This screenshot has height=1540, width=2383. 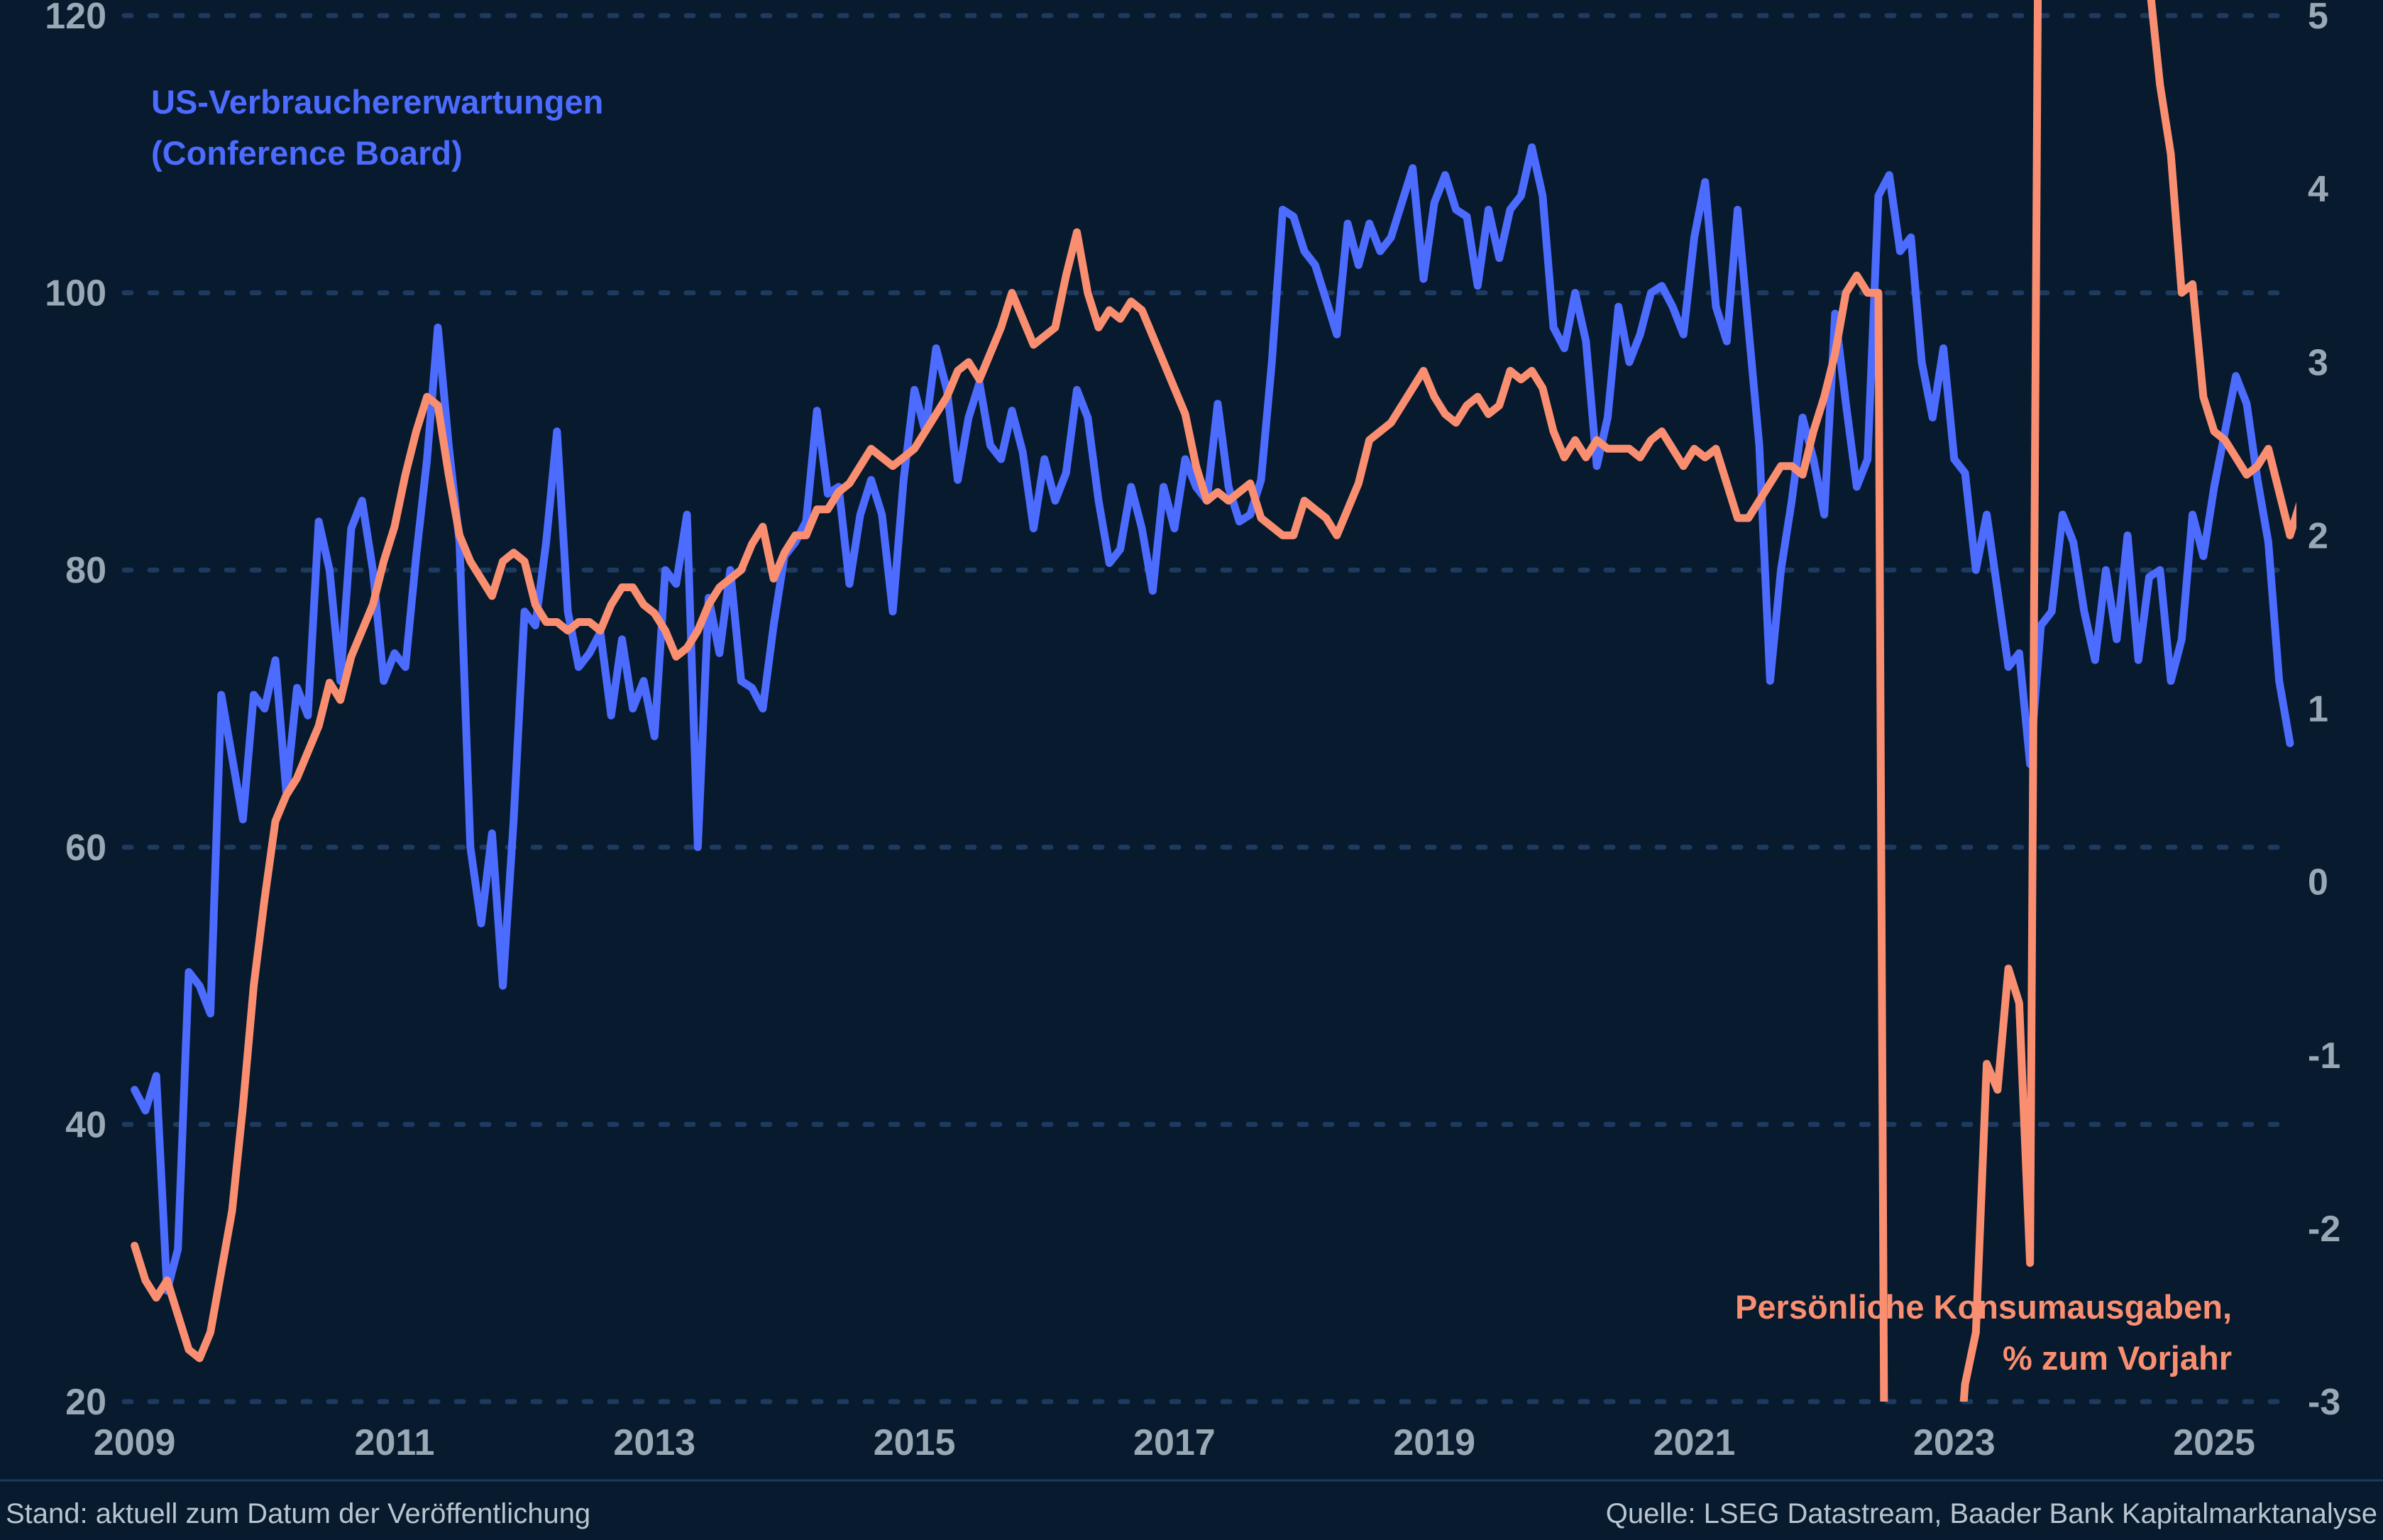 I want to click on right-axis-tick: 1, so click(x=2318, y=710).